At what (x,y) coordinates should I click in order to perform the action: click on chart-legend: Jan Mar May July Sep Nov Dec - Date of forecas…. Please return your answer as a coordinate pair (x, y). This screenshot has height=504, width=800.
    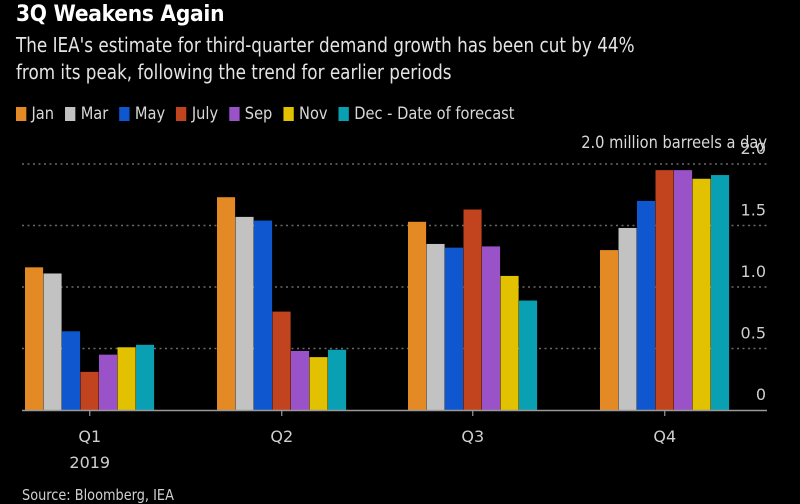
    Looking at the image, I should click on (271, 114).